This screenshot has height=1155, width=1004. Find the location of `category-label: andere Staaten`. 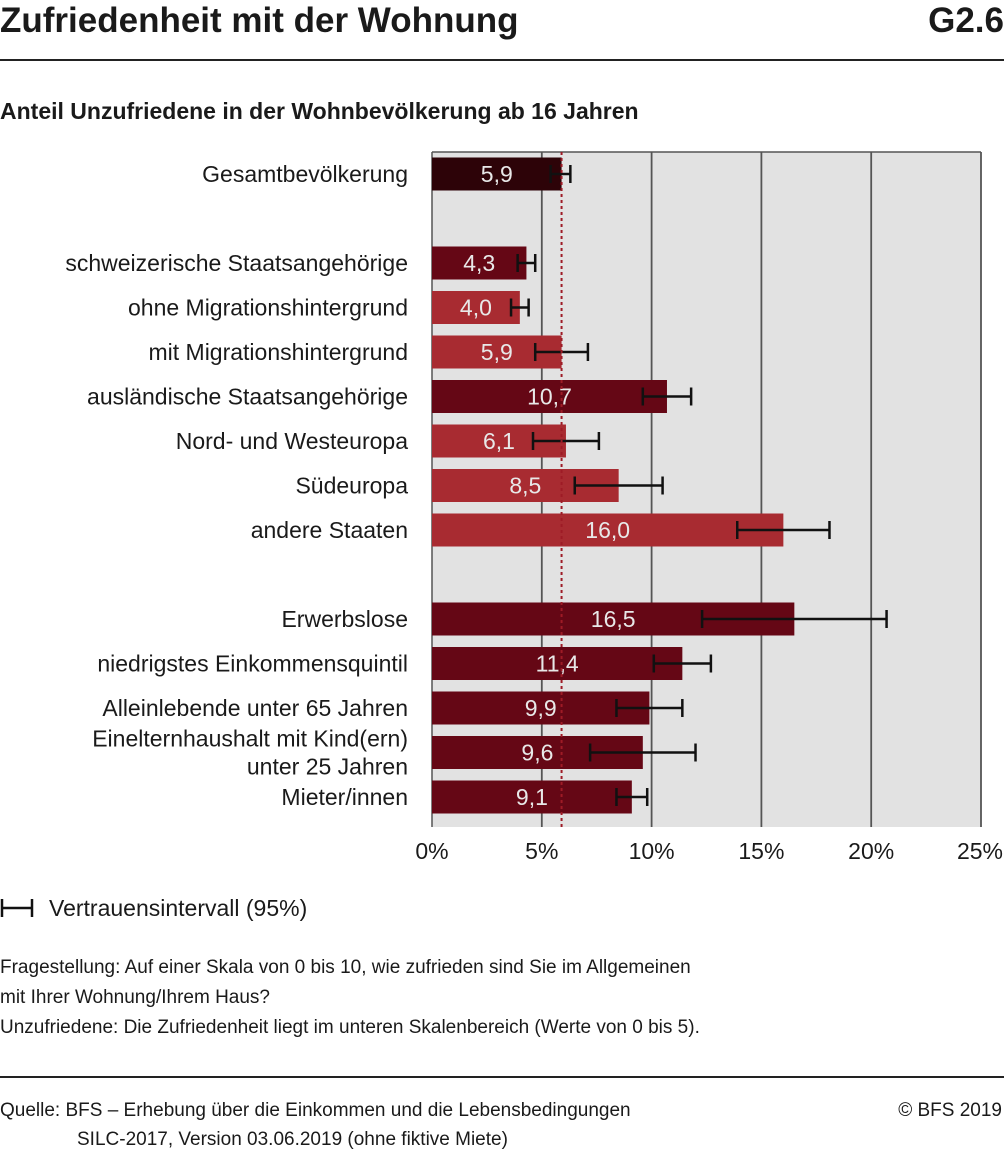

category-label: andere Staaten is located at coordinates (329, 530).